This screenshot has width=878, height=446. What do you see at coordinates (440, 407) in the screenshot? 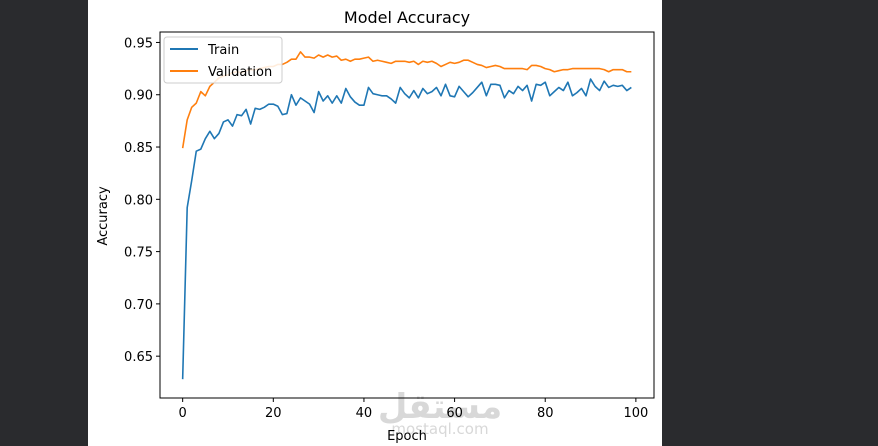
I see `watermark-brand: مستقل` at bounding box center [440, 407].